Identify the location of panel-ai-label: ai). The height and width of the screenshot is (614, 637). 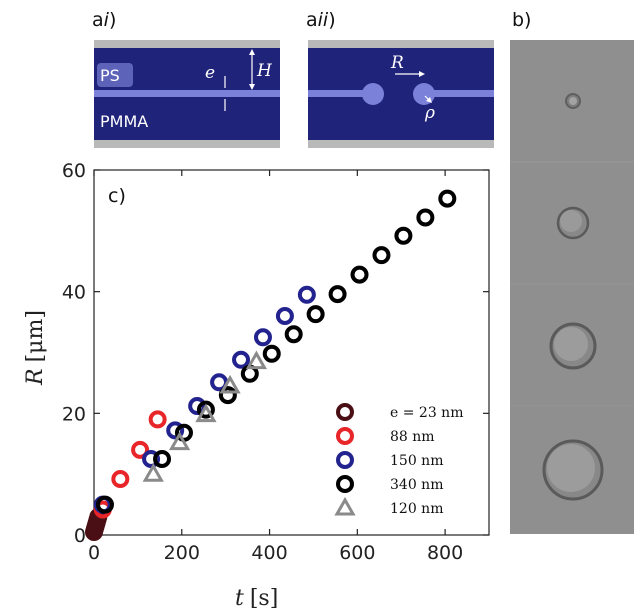
(104, 20).